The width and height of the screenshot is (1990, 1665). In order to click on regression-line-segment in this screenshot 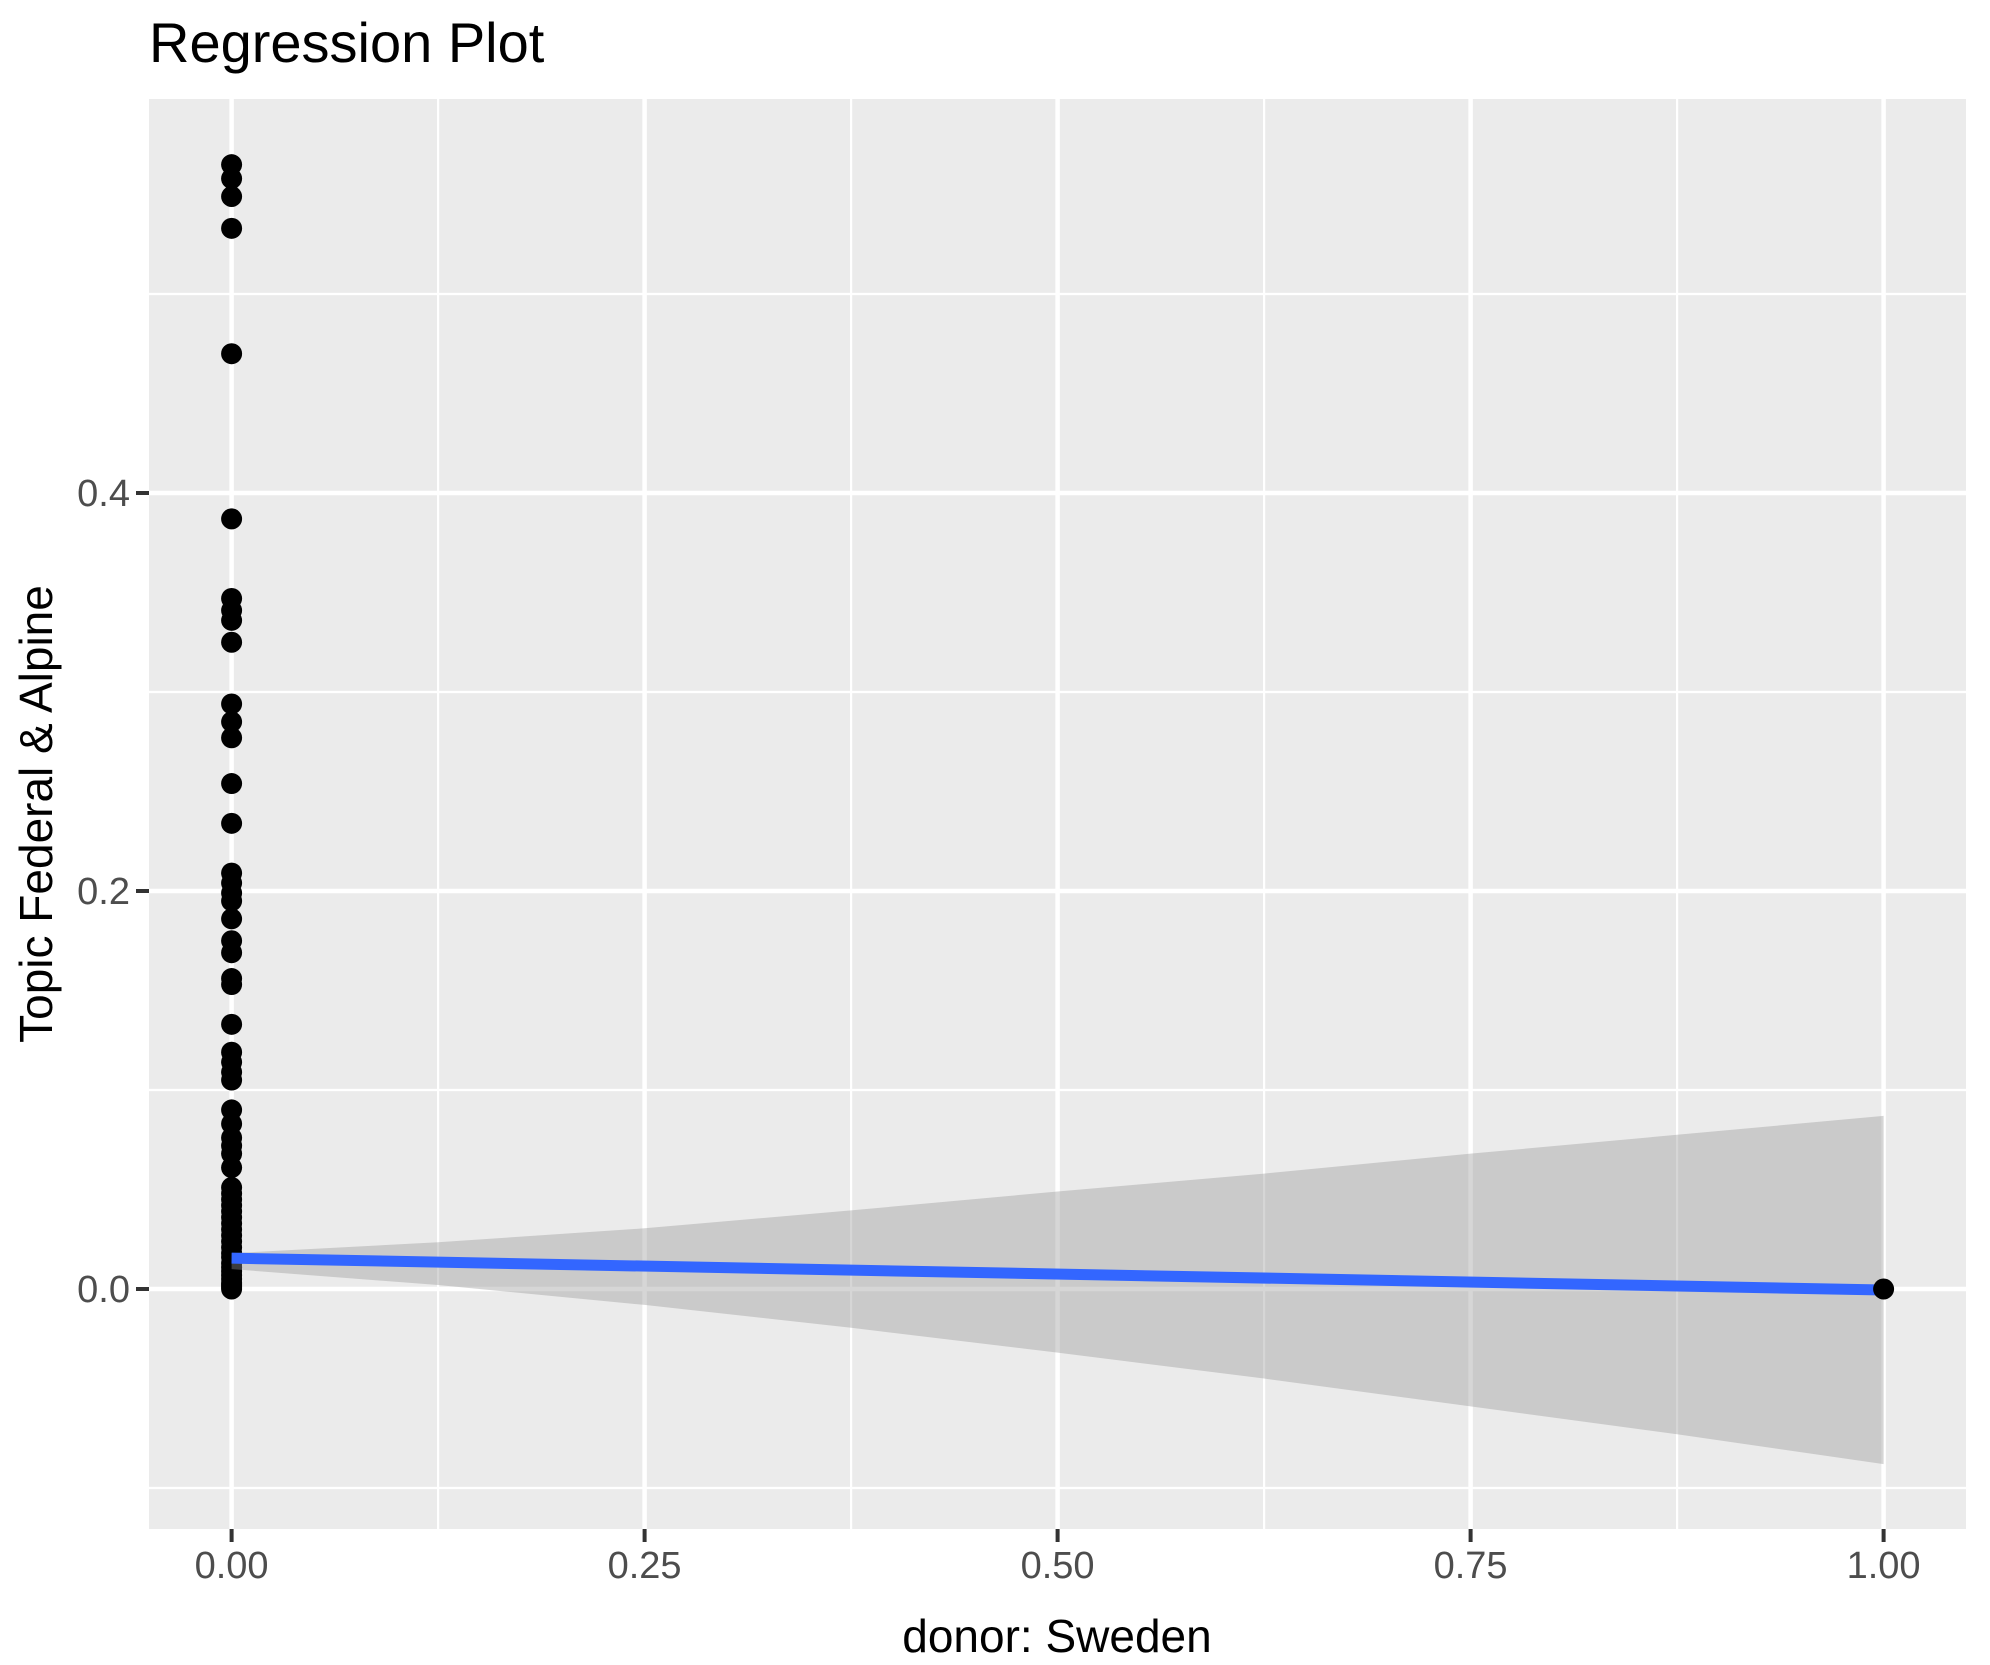, I will do `click(1057, 1274)`.